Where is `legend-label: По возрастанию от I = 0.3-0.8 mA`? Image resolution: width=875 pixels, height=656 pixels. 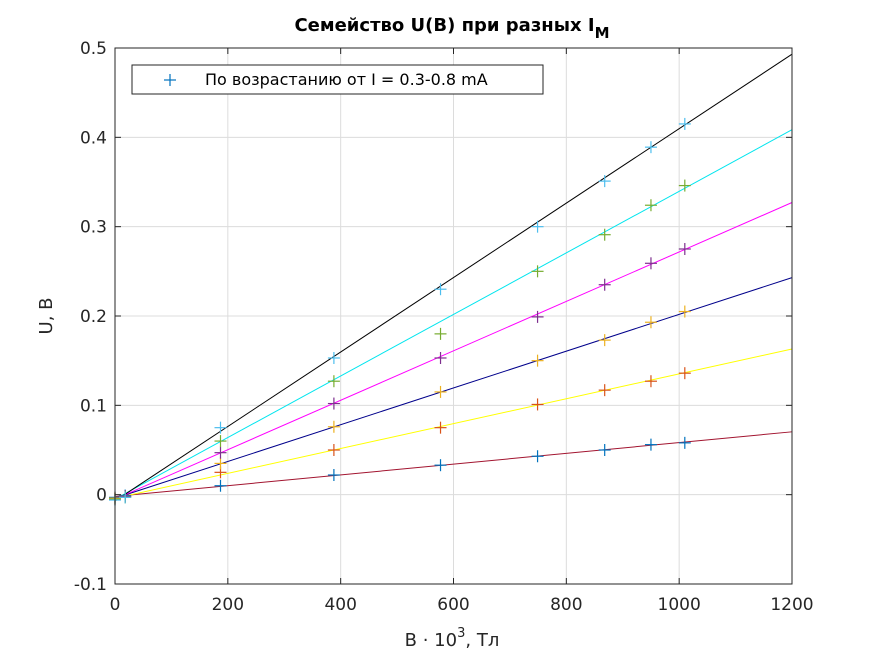 legend-label: По возрастанию от I = 0.3-0.8 mA is located at coordinates (346, 79).